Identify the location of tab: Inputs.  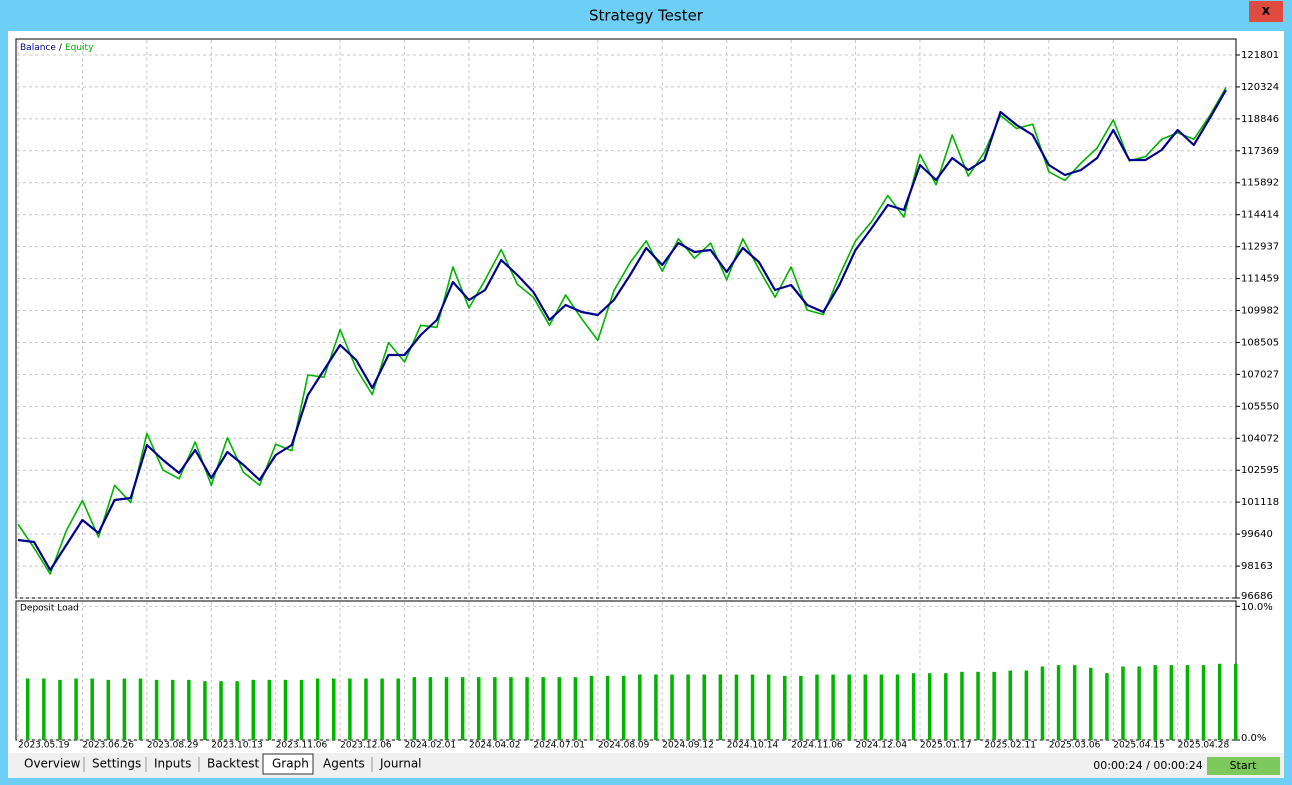
(172, 764).